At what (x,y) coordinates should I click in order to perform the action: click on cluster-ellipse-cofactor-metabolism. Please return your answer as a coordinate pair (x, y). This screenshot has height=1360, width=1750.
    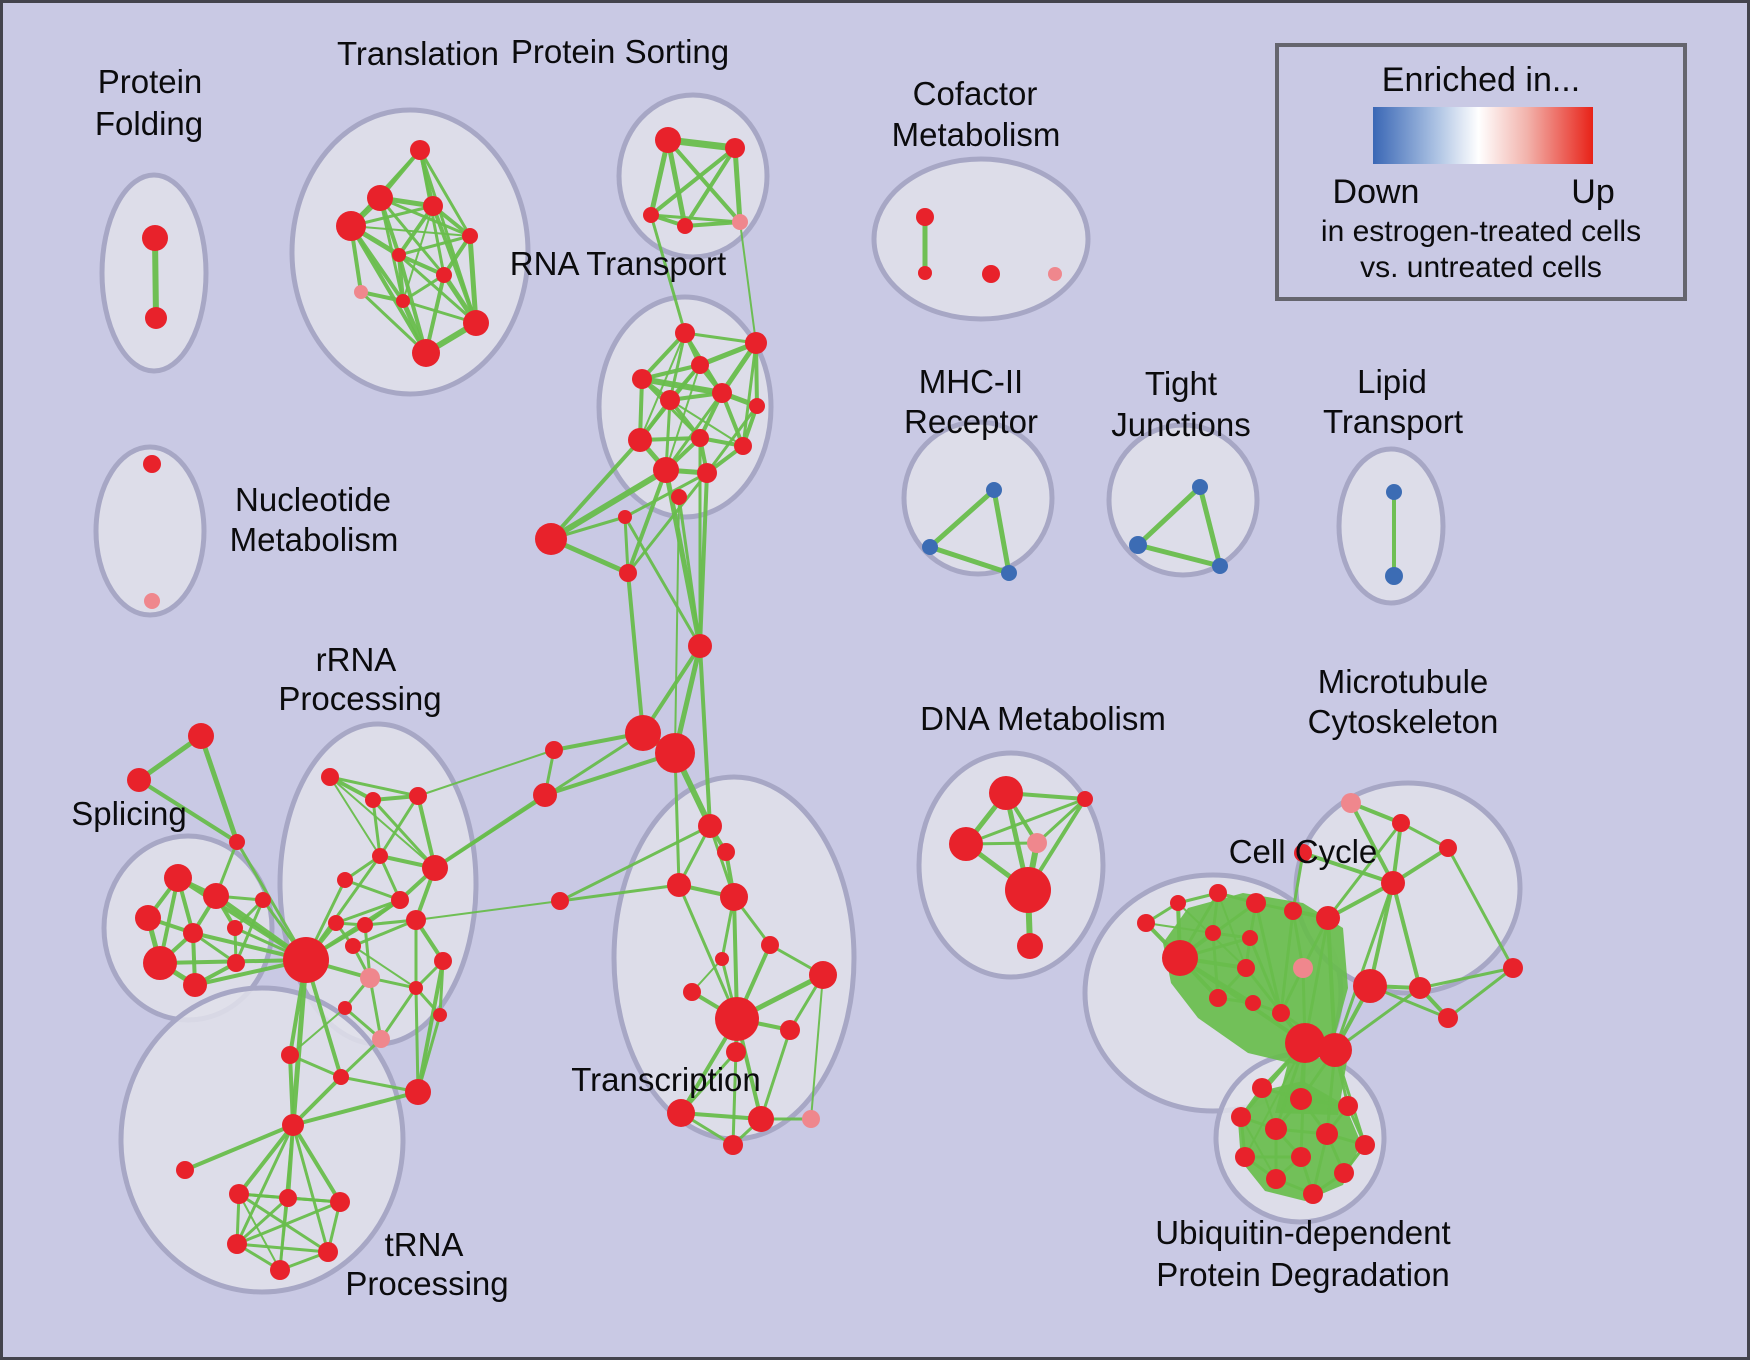
    Looking at the image, I should click on (981, 239).